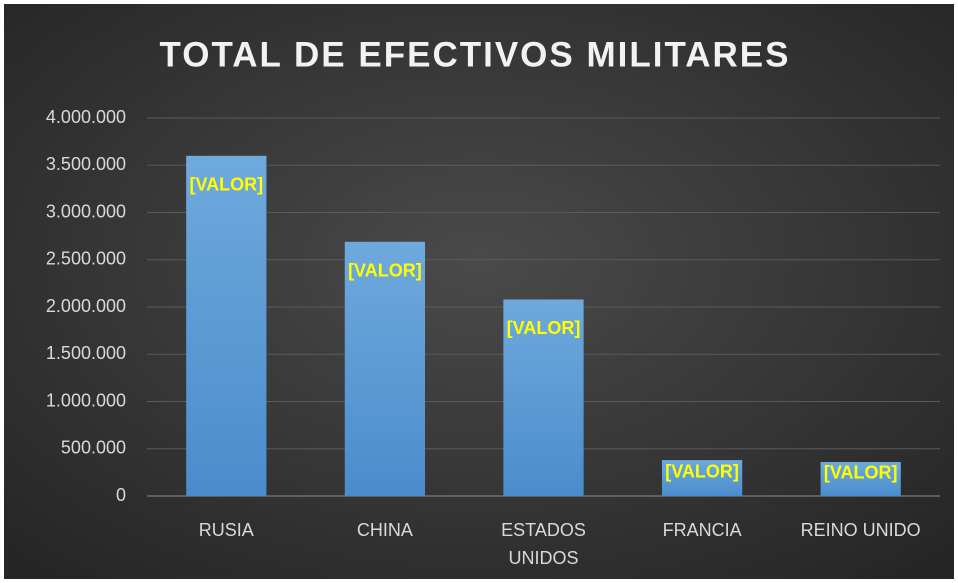 The height and width of the screenshot is (583, 958). I want to click on y-tick-label: 3.500.000, so click(86, 164).